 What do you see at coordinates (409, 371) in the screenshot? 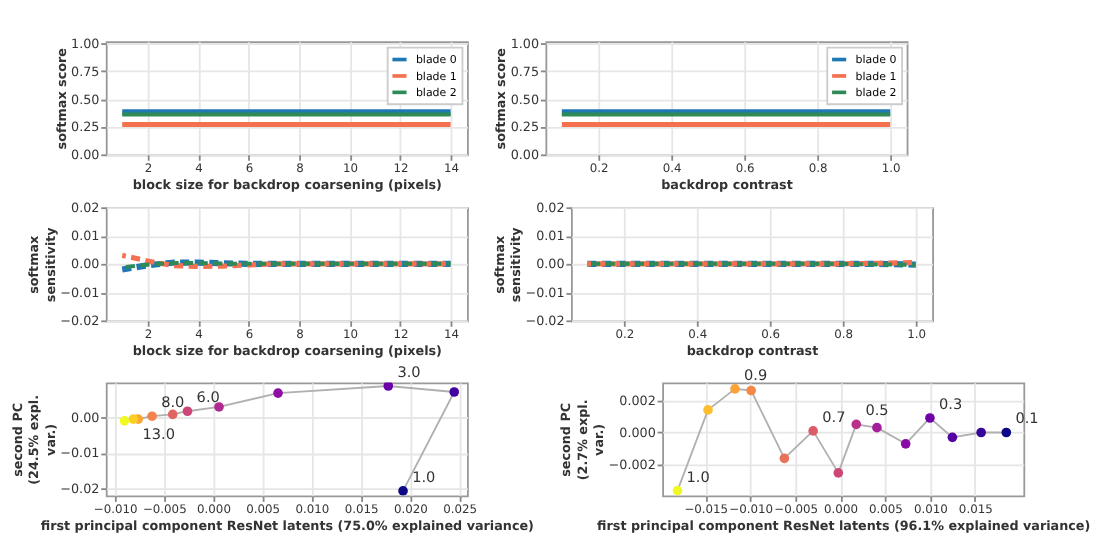
I see `annotation: 3.0` at bounding box center [409, 371].